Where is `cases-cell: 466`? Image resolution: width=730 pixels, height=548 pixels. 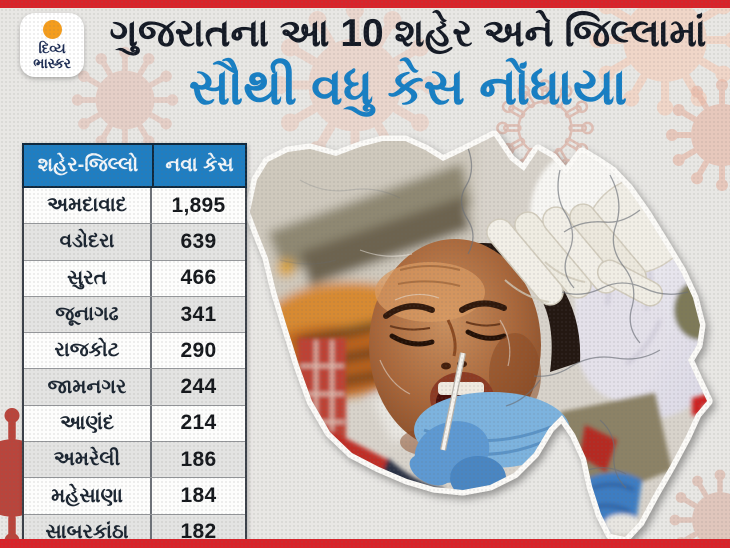
cases-cell: 466 is located at coordinates (198, 278).